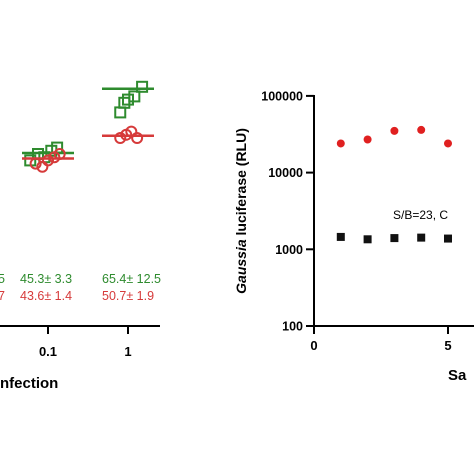  I want to click on left-x-tick-label: 1, so click(127, 351).